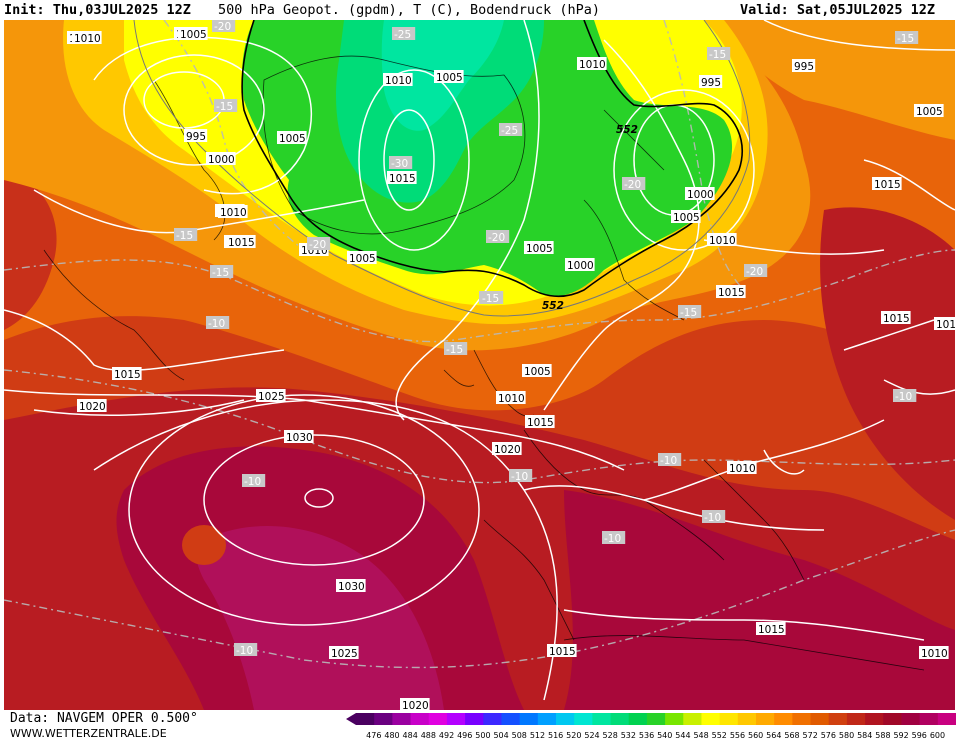 The image size is (959, 741). Describe the element at coordinates (887, 364) in the screenshot. I see `field-584-east` at that location.